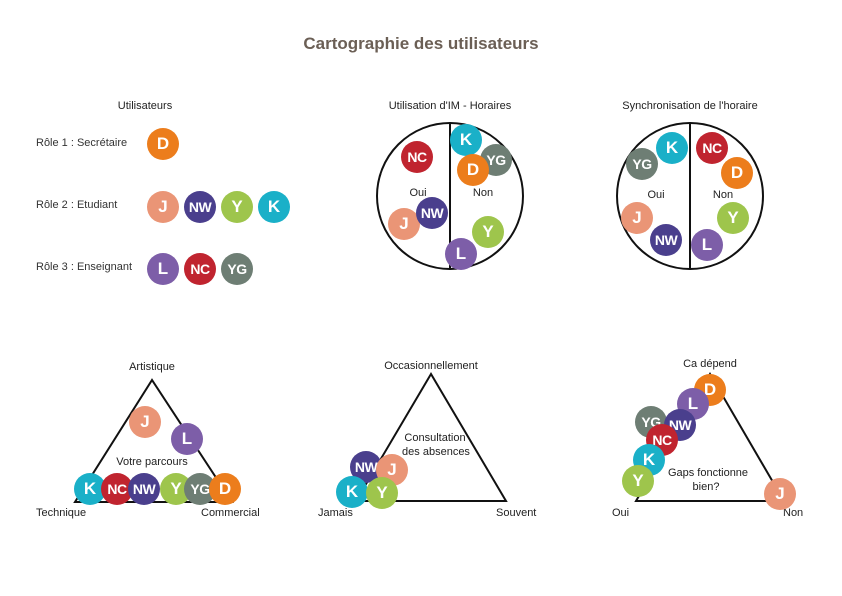 Image resolution: width=842 pixels, height=596 pixels. Describe the element at coordinates (230, 513) in the screenshot. I see `triangle1-right-label: Commercial` at that location.